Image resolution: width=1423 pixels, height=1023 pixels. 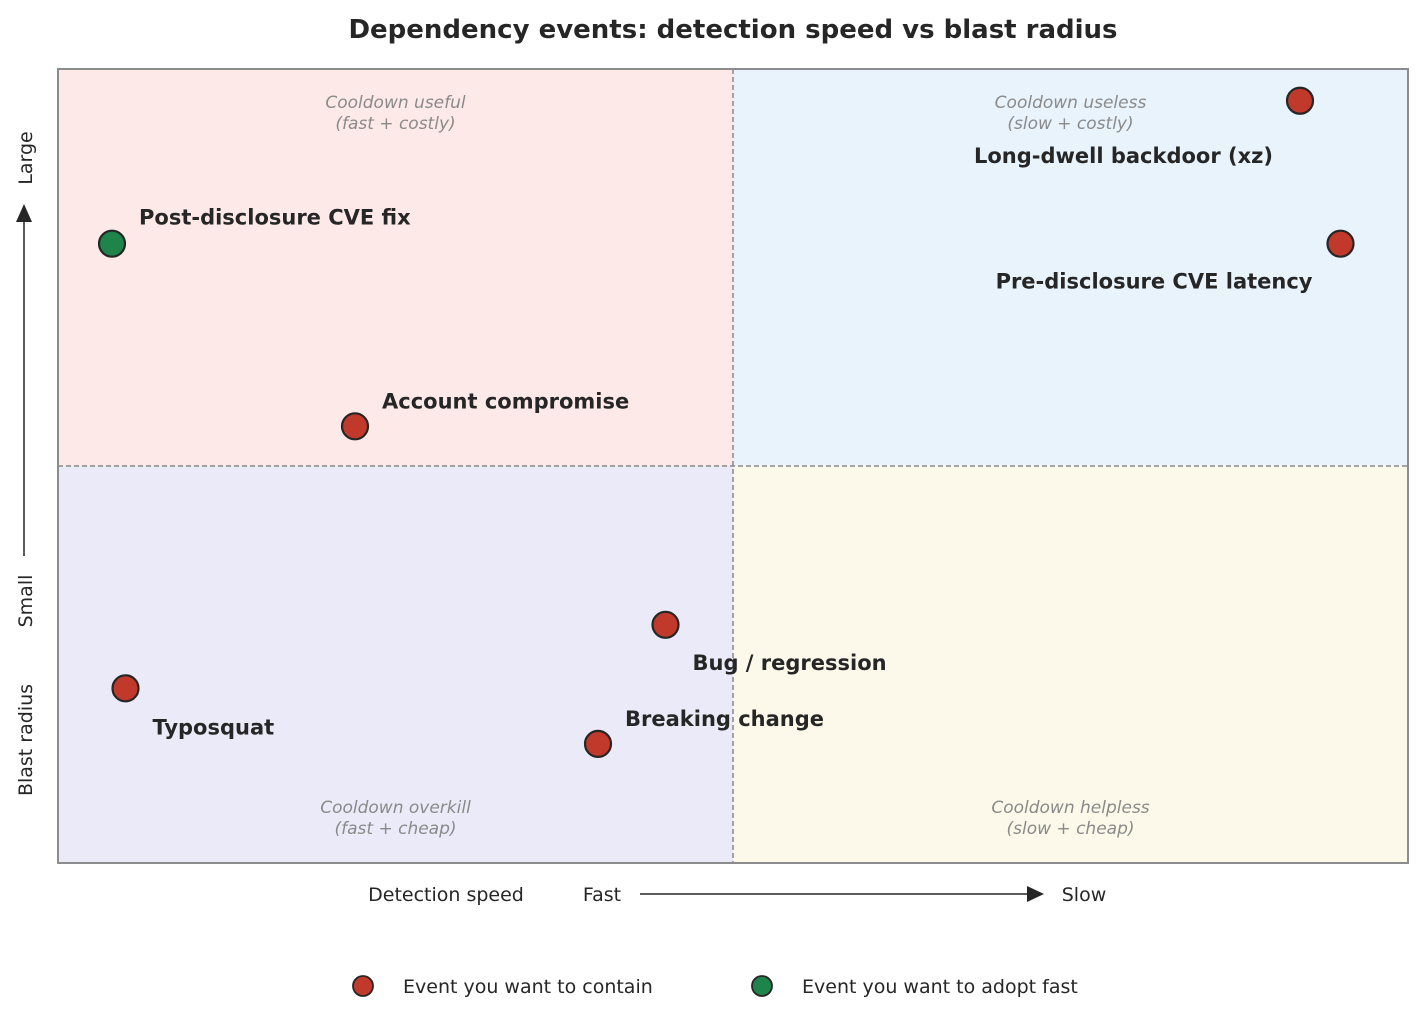 I want to click on data-point-label: Long-dwell backdoor (xz), so click(x=1123, y=156).